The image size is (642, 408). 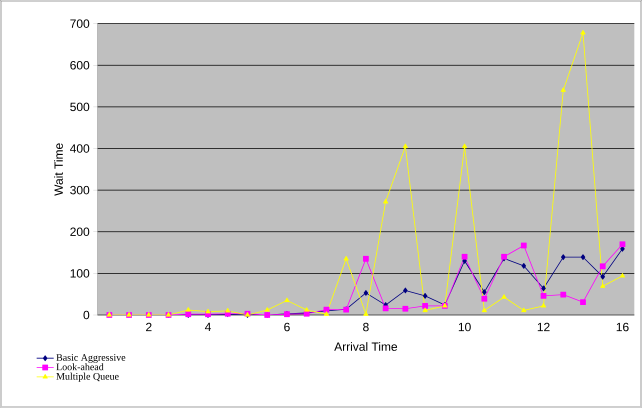 I want to click on x-tick-label: 4, so click(x=207, y=327).